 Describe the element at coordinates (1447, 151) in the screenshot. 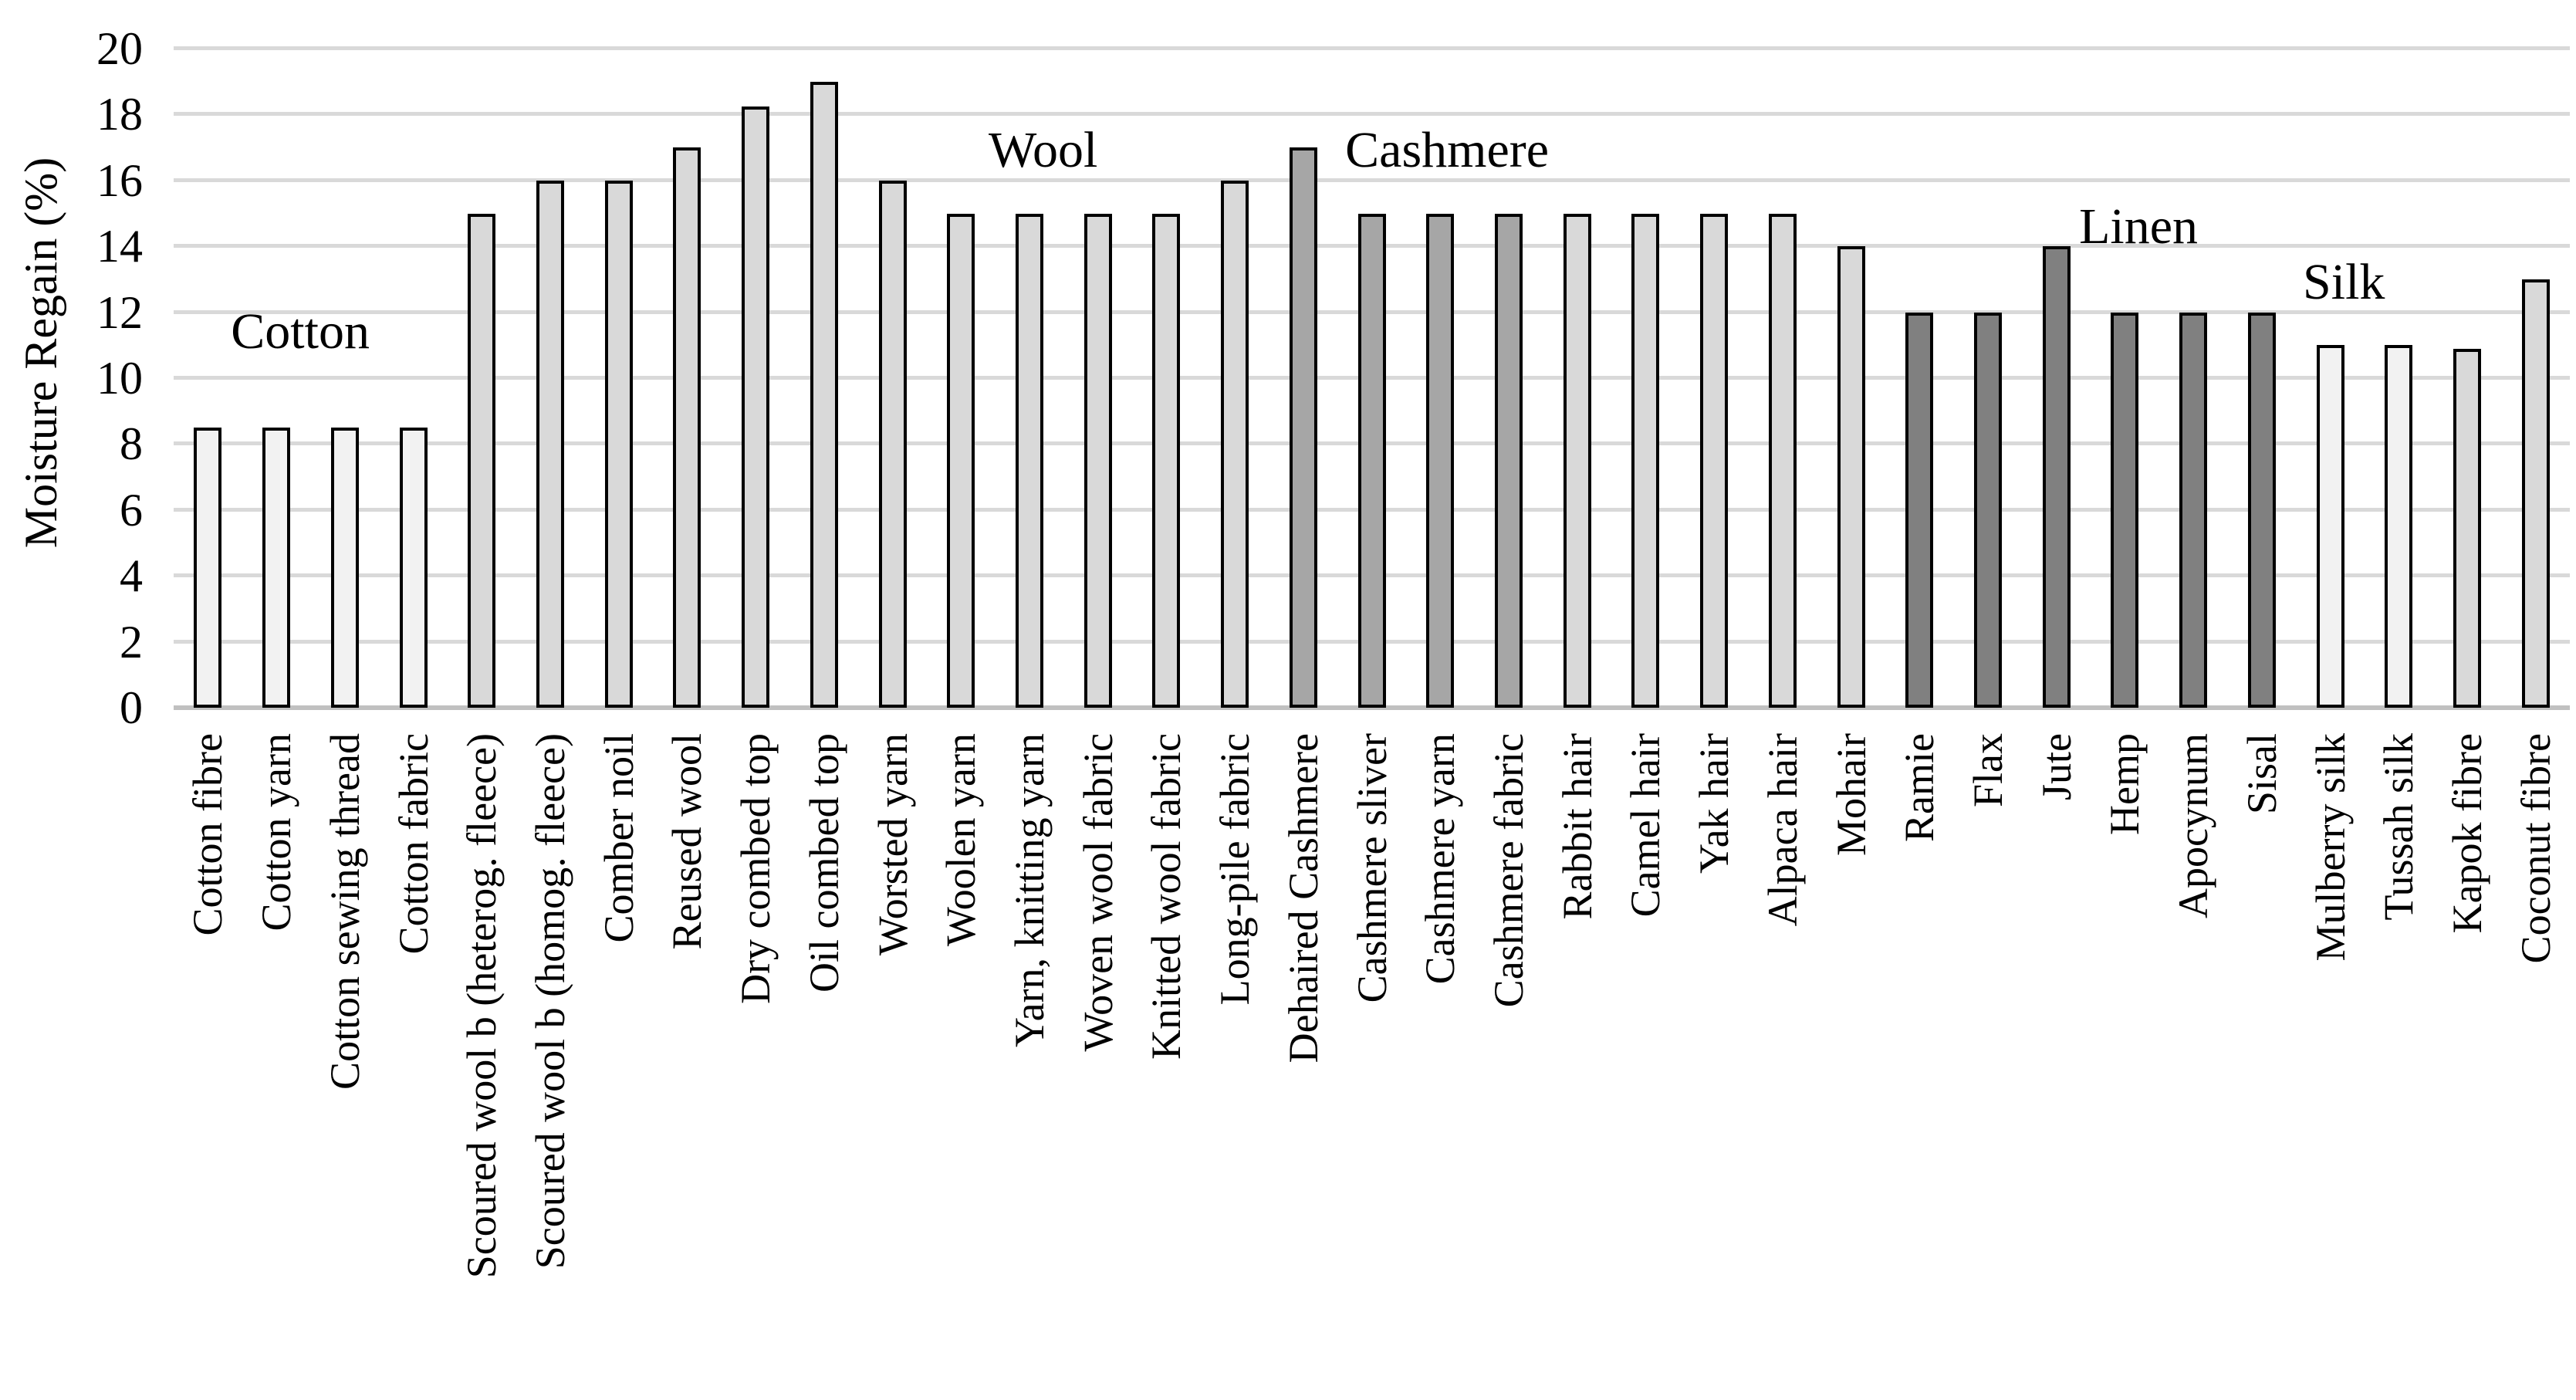

I see `group-label: Cashmere` at that location.